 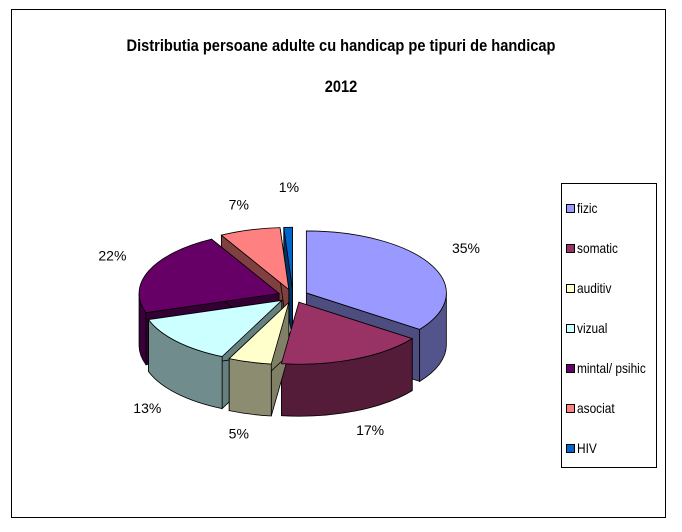 I want to click on legend-item: asociat, so click(x=593, y=408).